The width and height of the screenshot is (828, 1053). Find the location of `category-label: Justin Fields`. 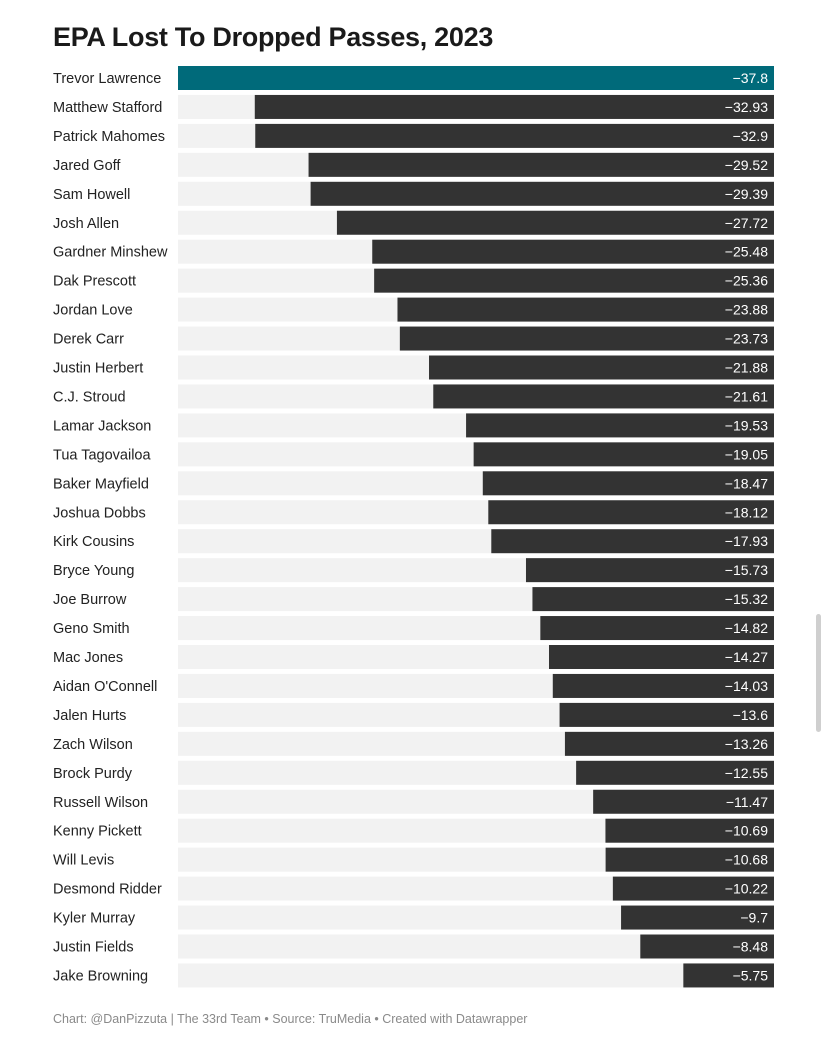

category-label: Justin Fields is located at coordinates (93, 948).